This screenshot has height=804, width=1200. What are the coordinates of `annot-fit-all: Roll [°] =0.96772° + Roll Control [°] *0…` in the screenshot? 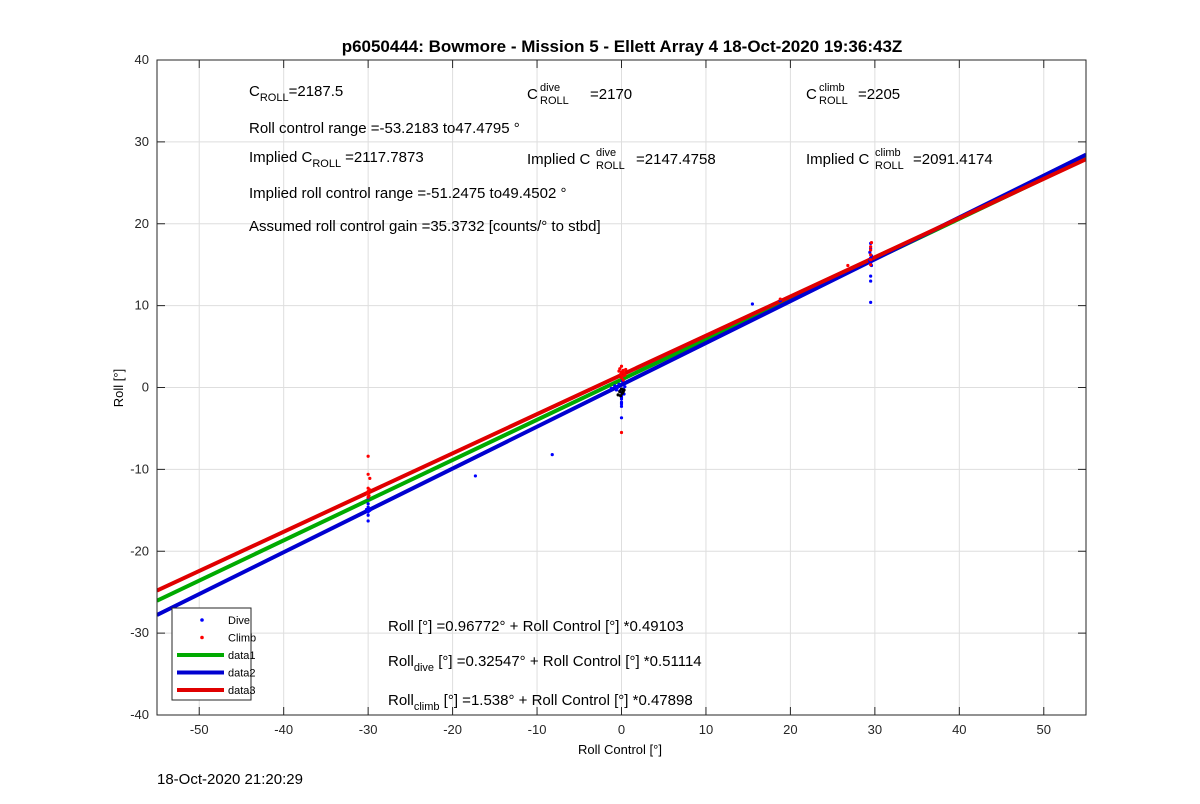 It's located at (536, 626).